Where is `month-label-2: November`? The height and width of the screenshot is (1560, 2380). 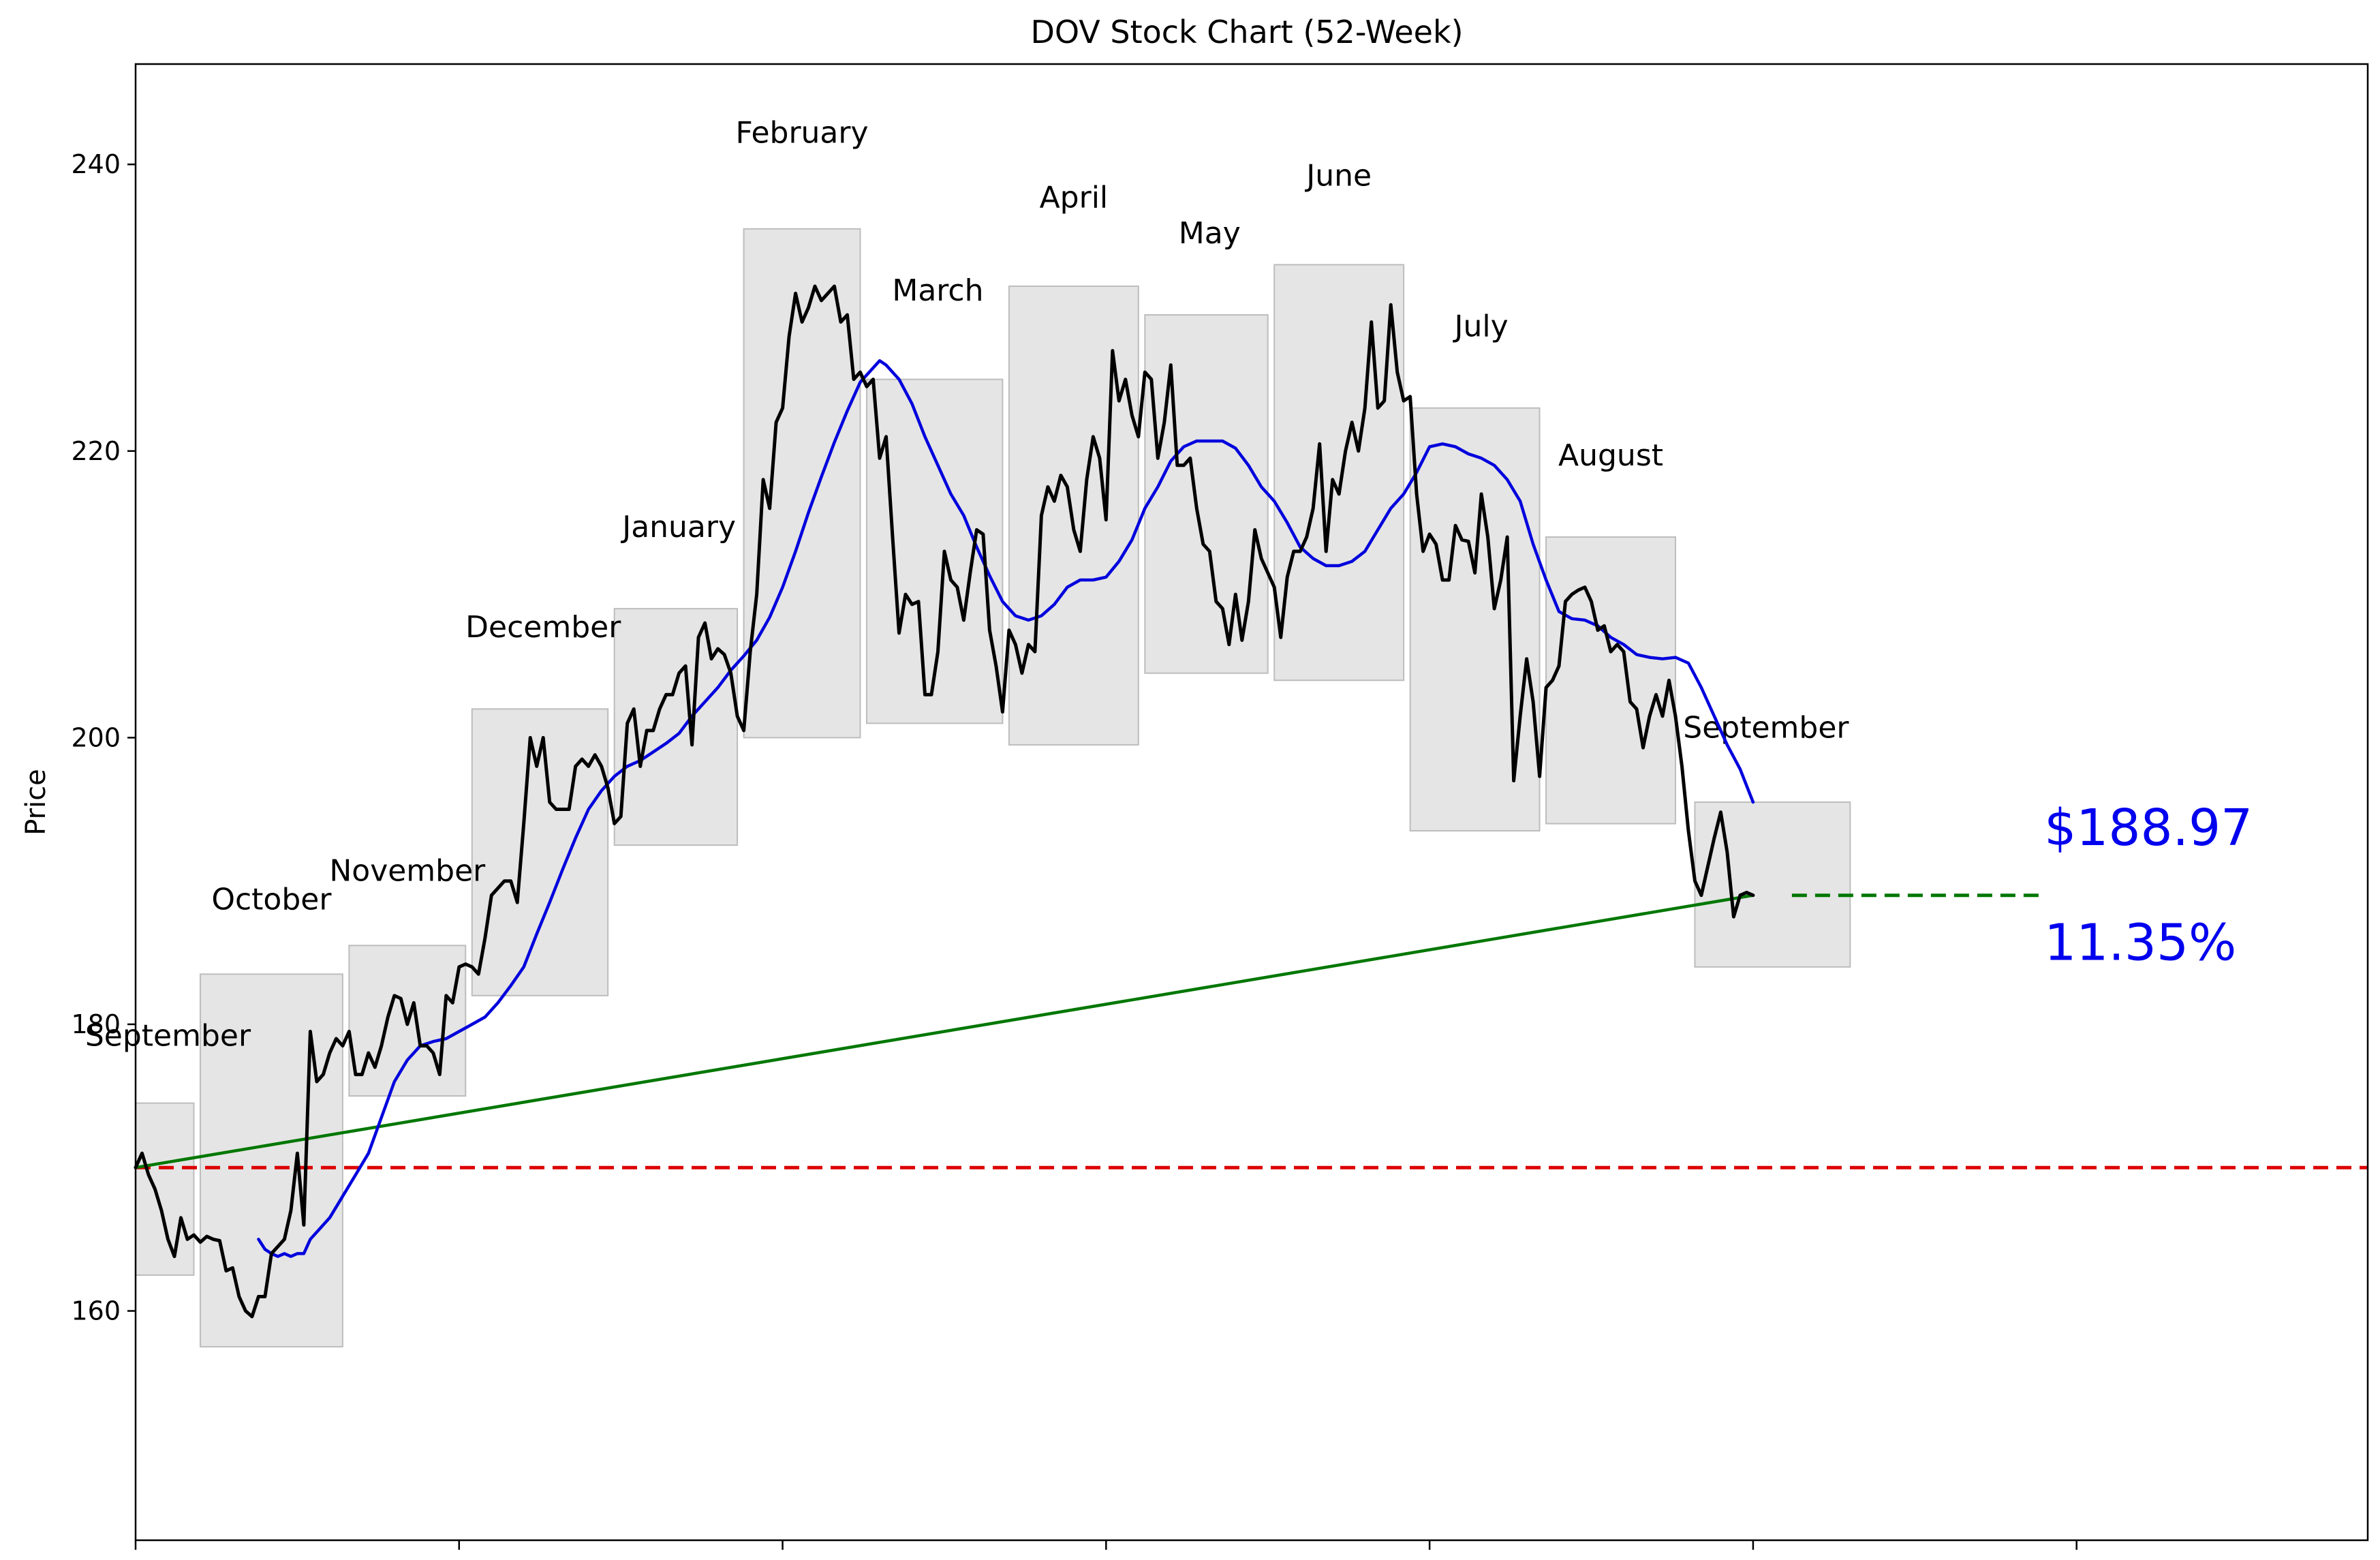 month-label-2: November is located at coordinates (407, 871).